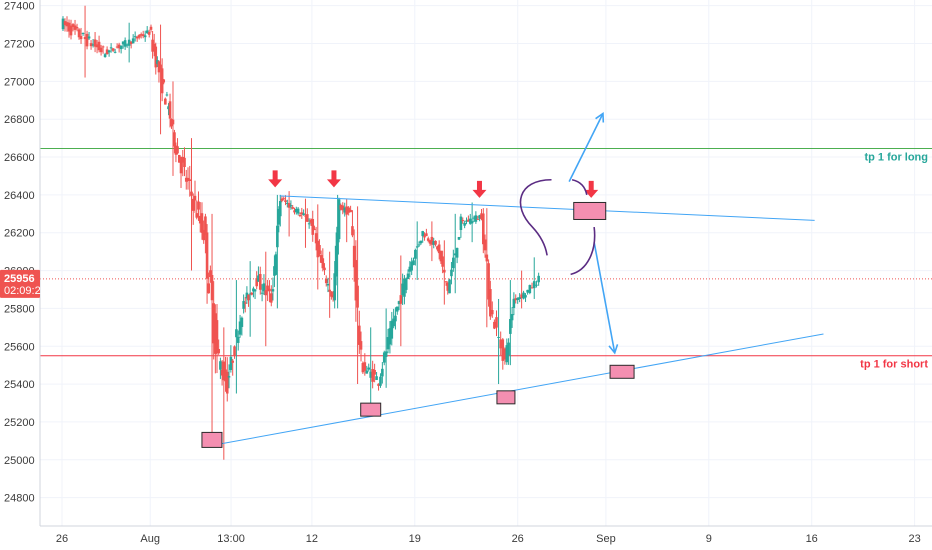 This screenshot has height=550, width=932. Describe the element at coordinates (19, 385) in the screenshot. I see `y-tick-label: 25400` at that location.